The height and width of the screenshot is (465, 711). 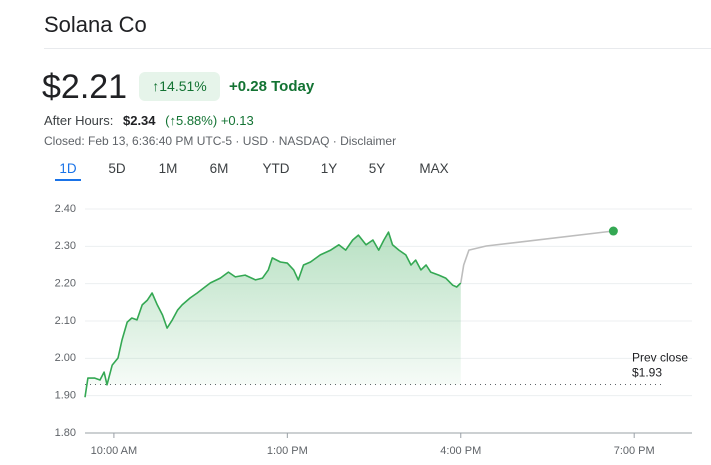 What do you see at coordinates (377, 48) in the screenshot?
I see `divider` at bounding box center [377, 48].